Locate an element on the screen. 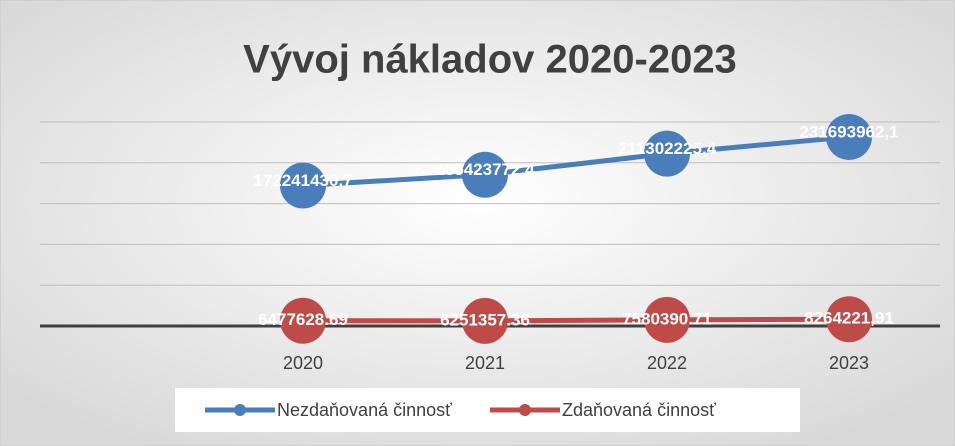 Image resolution: width=955 pixels, height=446 pixels. data-label: 6477628.69 is located at coordinates (303, 319).